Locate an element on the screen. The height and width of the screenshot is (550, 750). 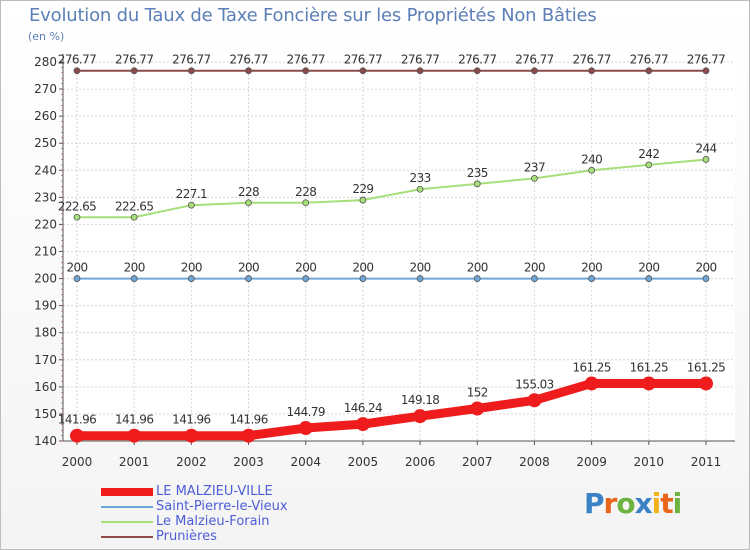
data-label: 228 is located at coordinates (248, 192).